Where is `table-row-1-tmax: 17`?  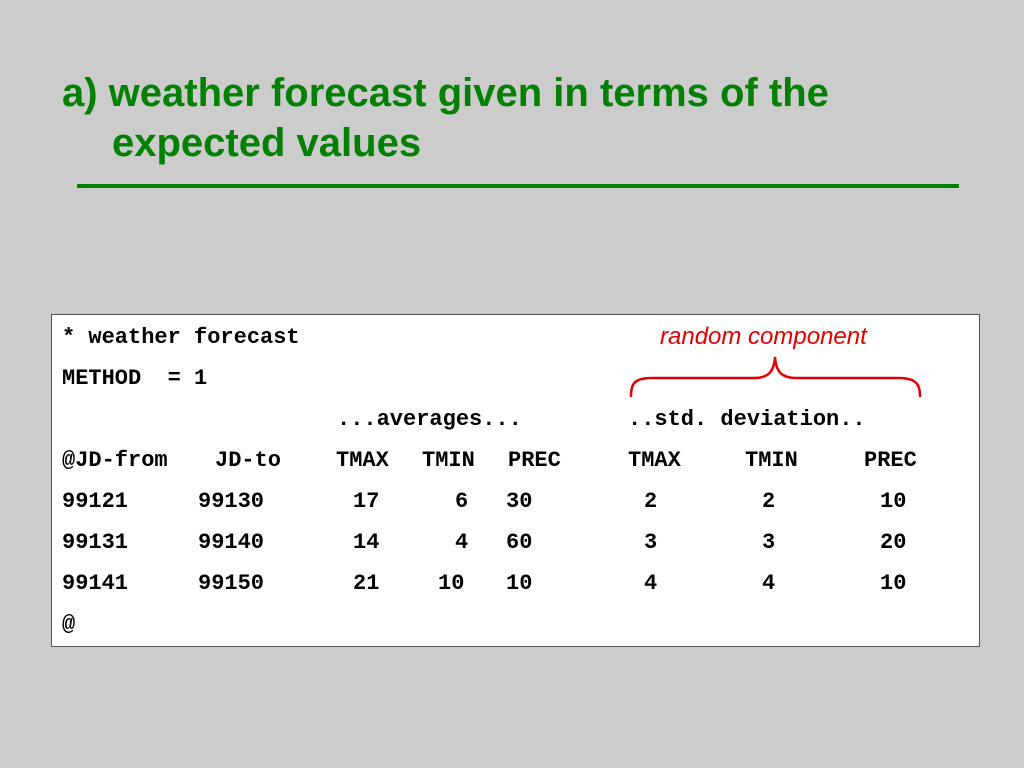 table-row-1-tmax: 17 is located at coordinates (366, 501).